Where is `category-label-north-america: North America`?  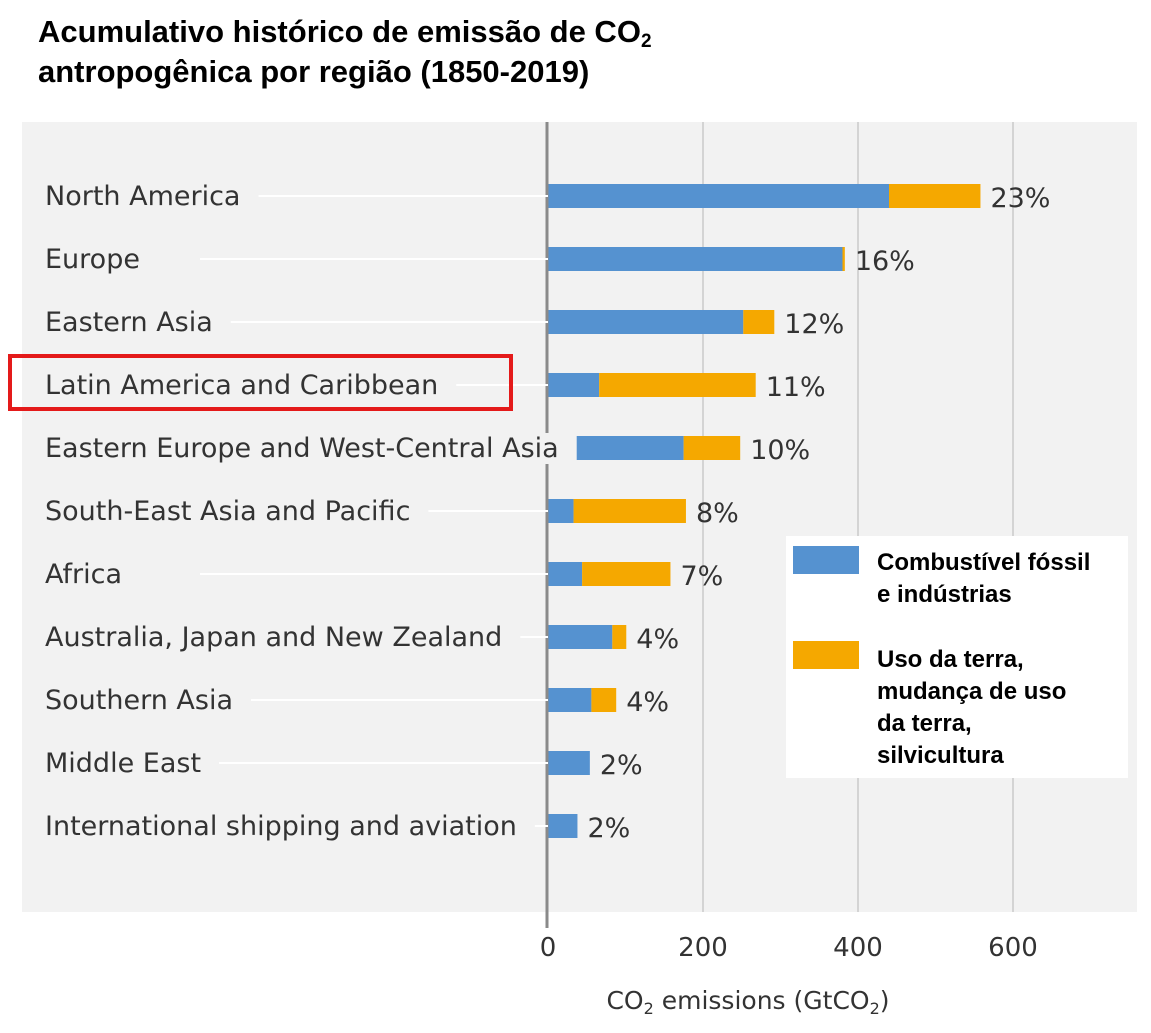 category-label-north-america: North America is located at coordinates (142, 196).